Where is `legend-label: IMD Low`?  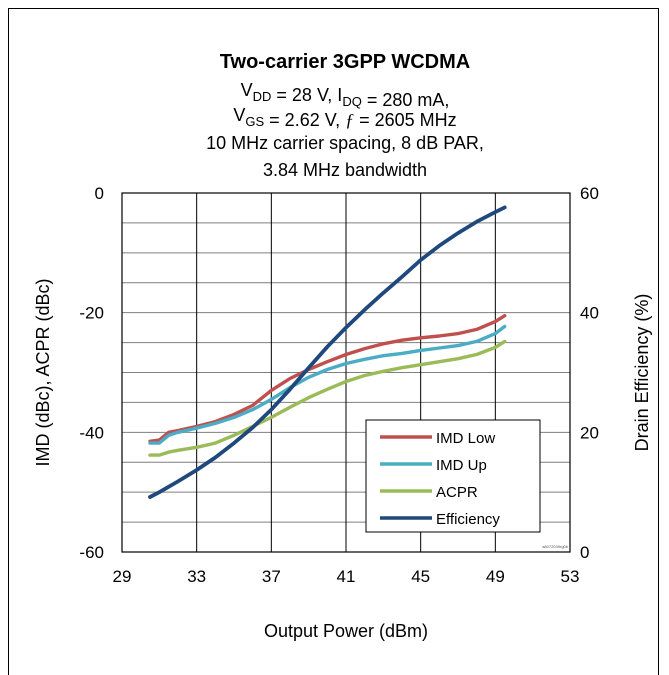
legend-label: IMD Low is located at coordinates (465, 438).